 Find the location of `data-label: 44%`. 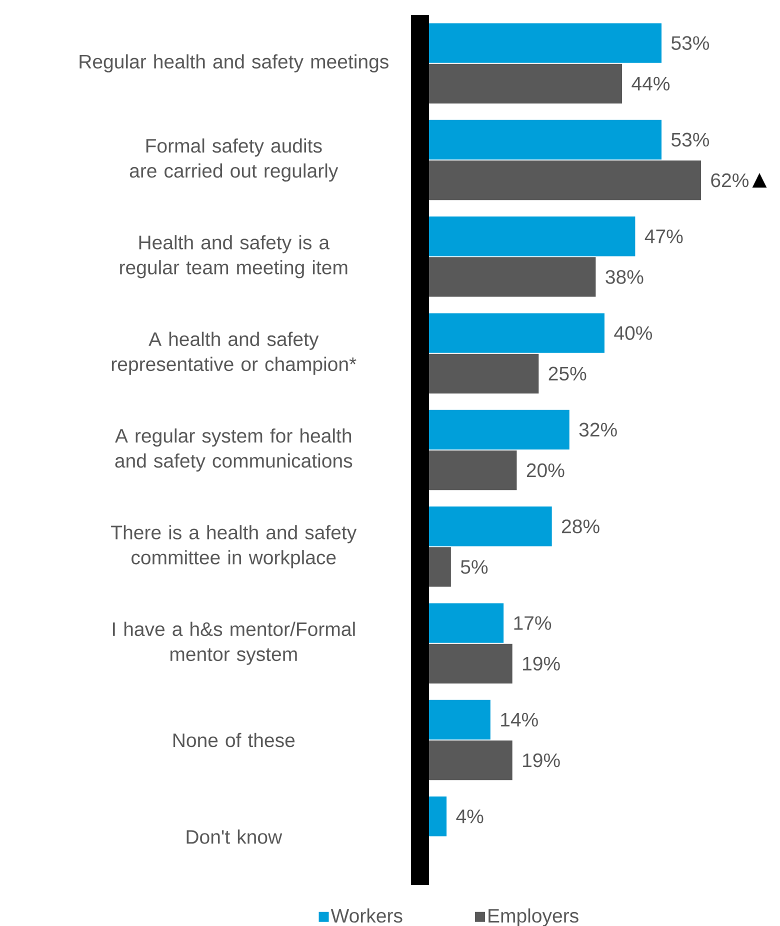

data-label: 44% is located at coordinates (651, 83).